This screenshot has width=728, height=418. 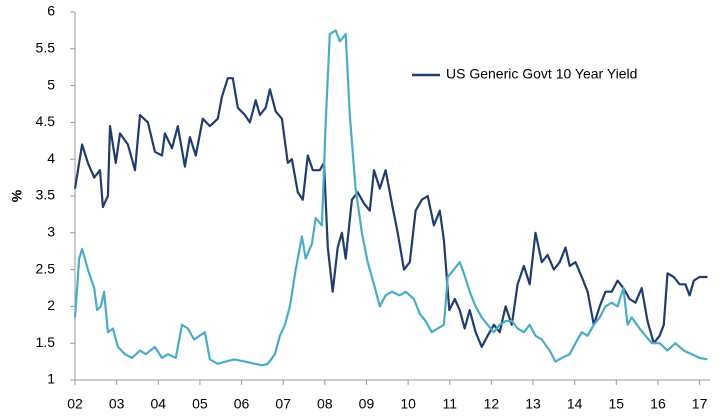 I want to click on y-tick-label: 6, so click(x=51, y=11).